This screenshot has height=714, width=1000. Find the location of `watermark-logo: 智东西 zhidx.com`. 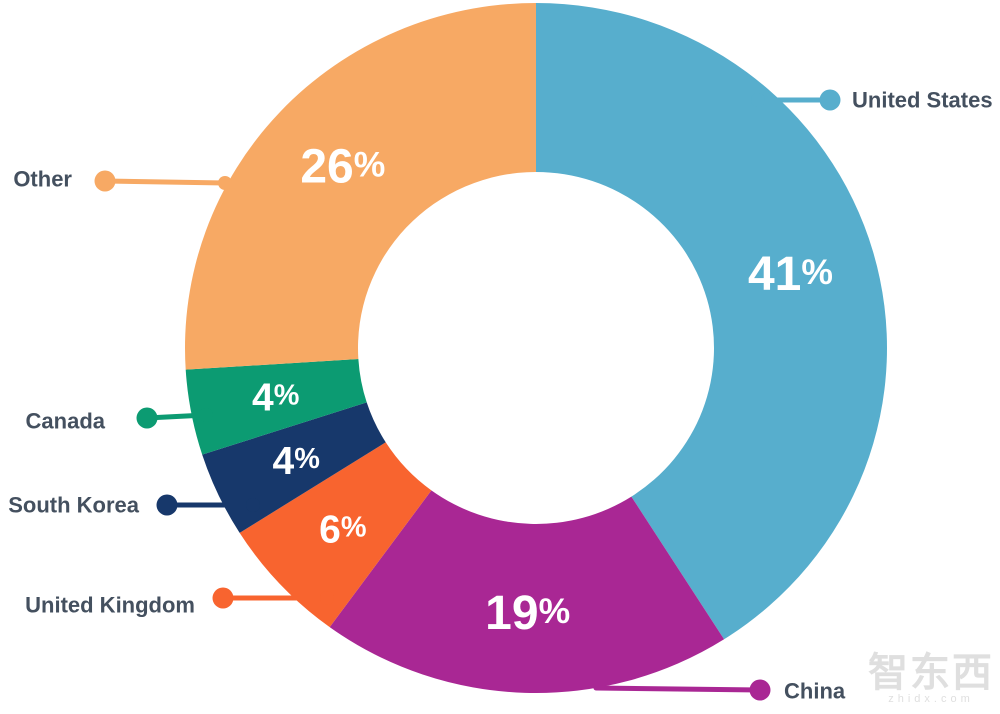

watermark-logo: 智东西 zhidx.com is located at coordinates (931, 679).